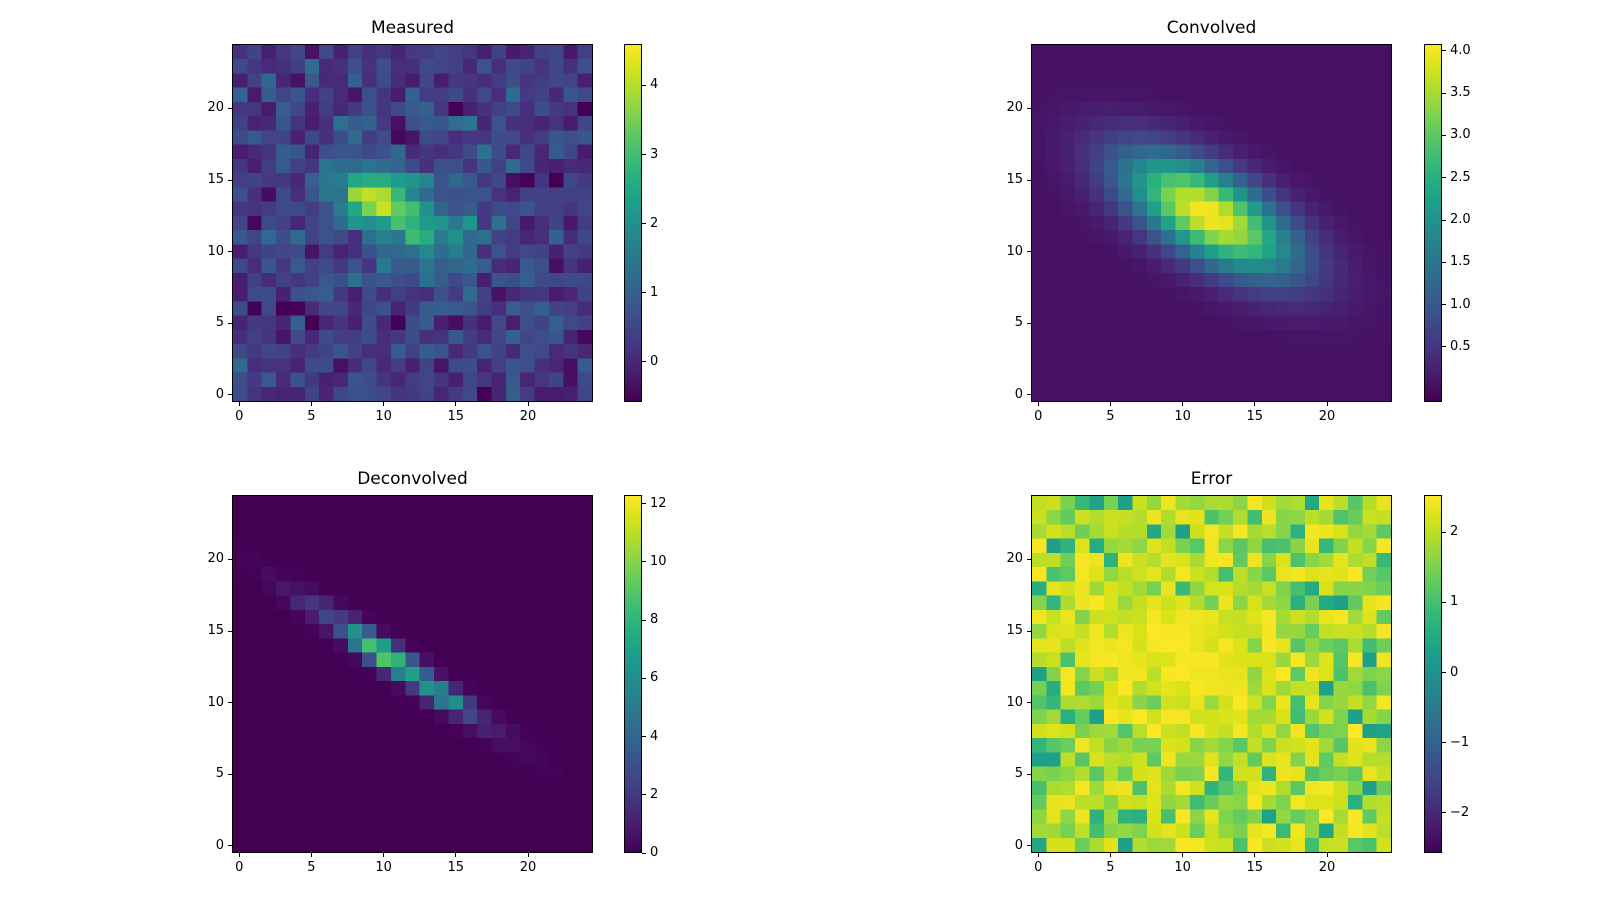 This screenshot has width=1600, height=900. What do you see at coordinates (412, 479) in the screenshot?
I see `chart-title-deconvolved: Deconvolved` at bounding box center [412, 479].